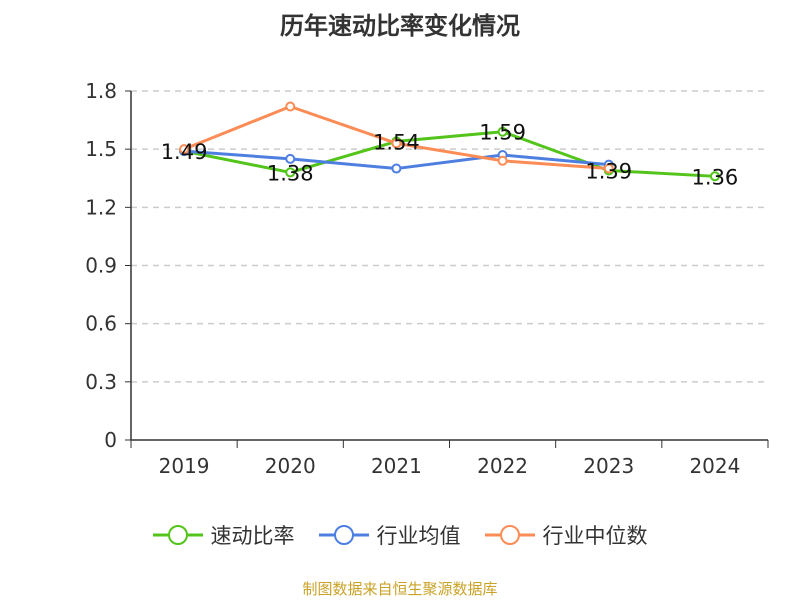 The height and width of the screenshot is (600, 800). Describe the element at coordinates (252, 536) in the screenshot. I see `legend-label: 速动比率` at that location.